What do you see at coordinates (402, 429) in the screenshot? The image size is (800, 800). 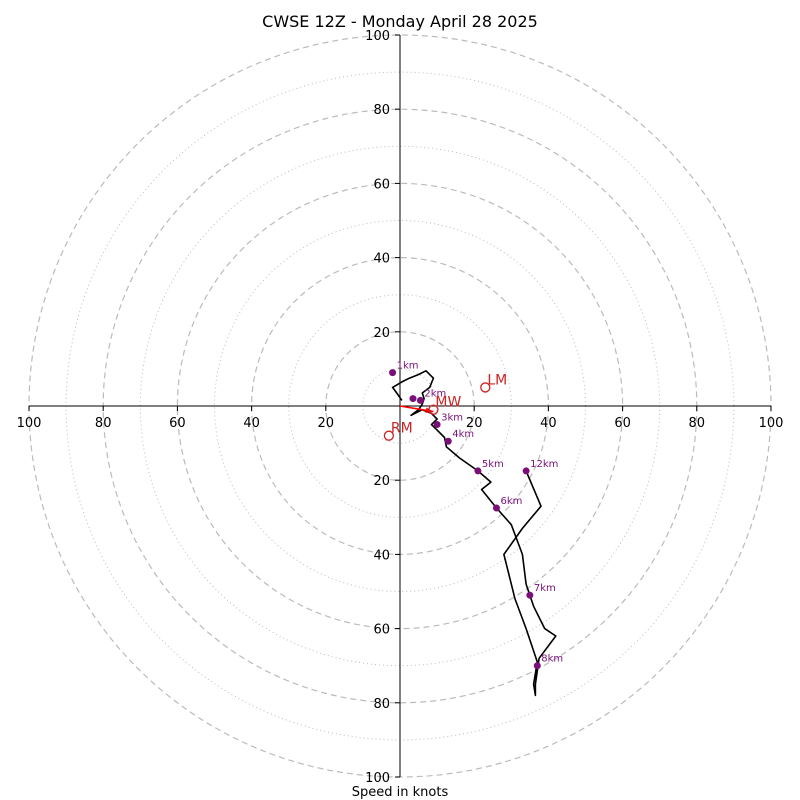 I see `storm-motion-label: RM` at bounding box center [402, 429].